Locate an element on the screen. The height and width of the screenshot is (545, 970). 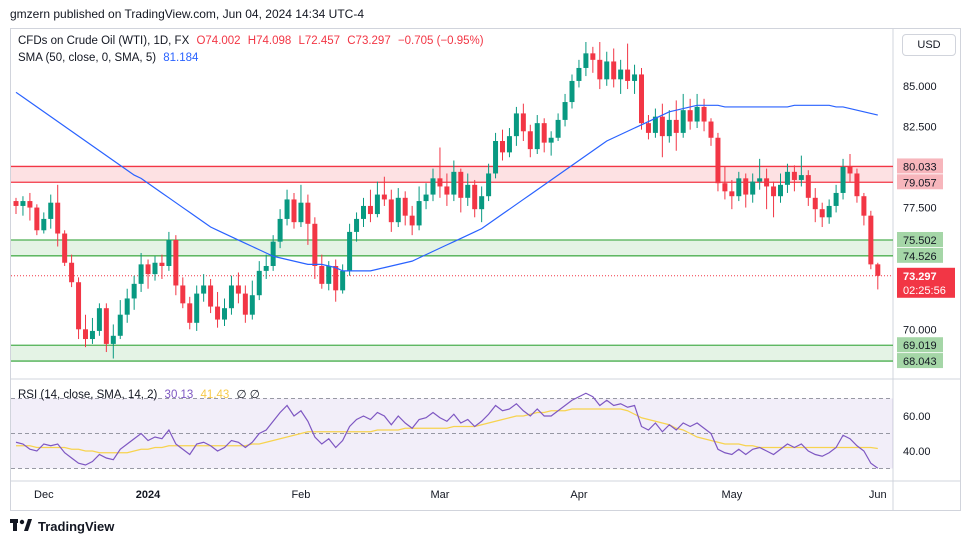
zone-price-tag is located at coordinates (920, 182).